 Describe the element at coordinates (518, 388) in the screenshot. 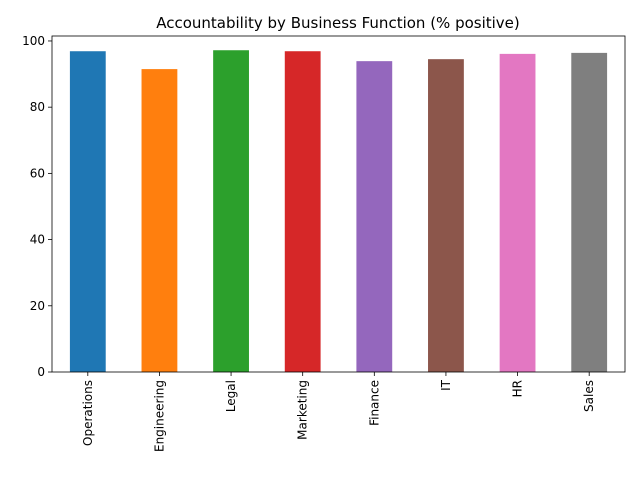

I see `x-tick-label: HR` at that location.